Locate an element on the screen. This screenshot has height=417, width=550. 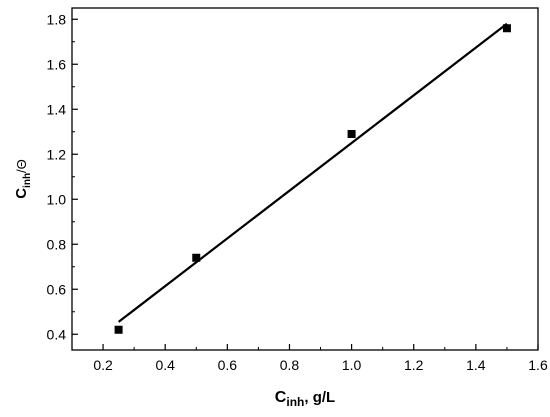
x-tick-label: 0.8 is located at coordinates (290, 365).